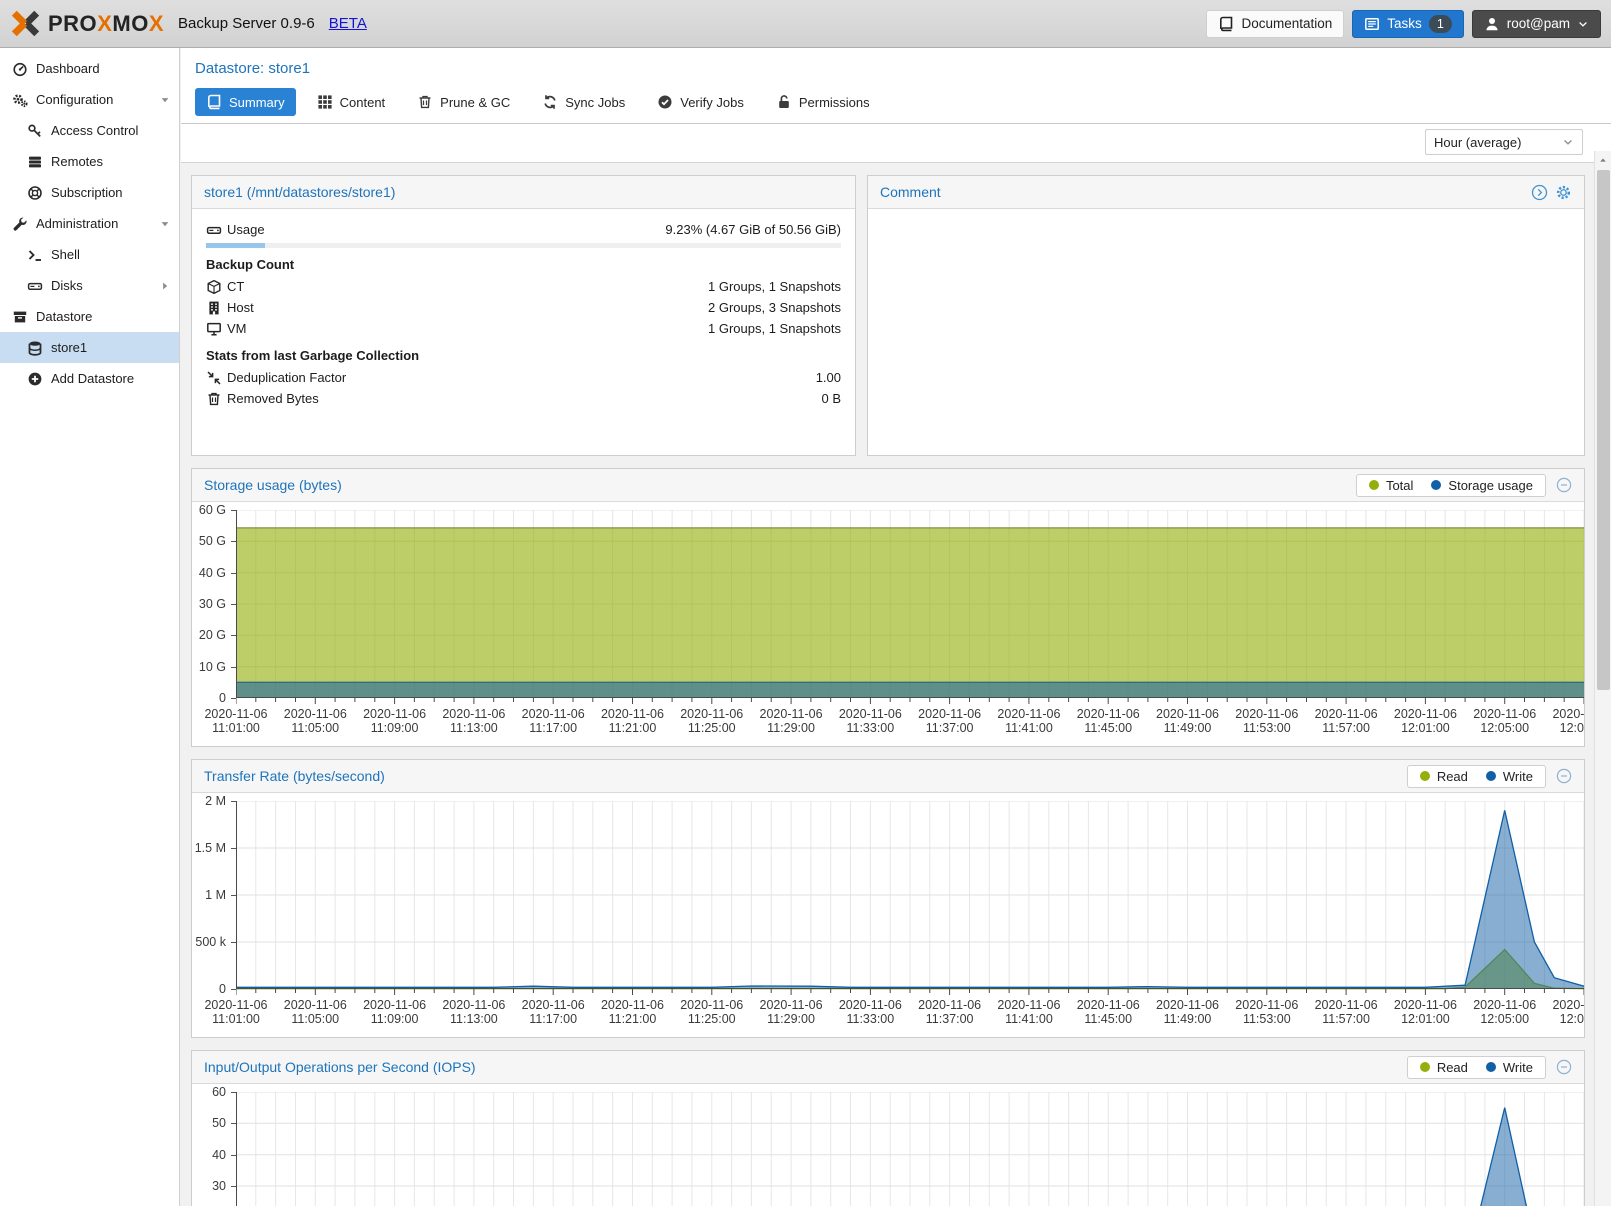  I want to click on header-actions: Documentation Tasks 1 root@pam, so click(1403, 23).